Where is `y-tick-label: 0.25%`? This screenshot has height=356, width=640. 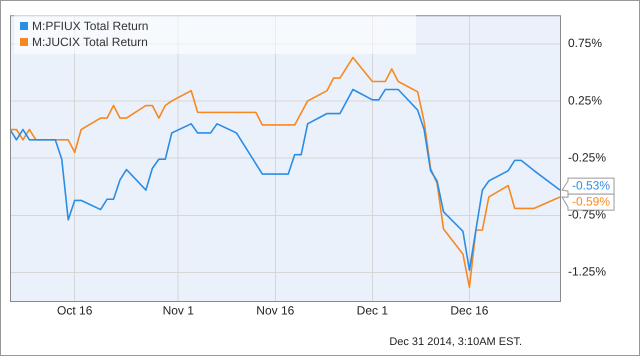 y-tick-label: 0.25% is located at coordinates (585, 100).